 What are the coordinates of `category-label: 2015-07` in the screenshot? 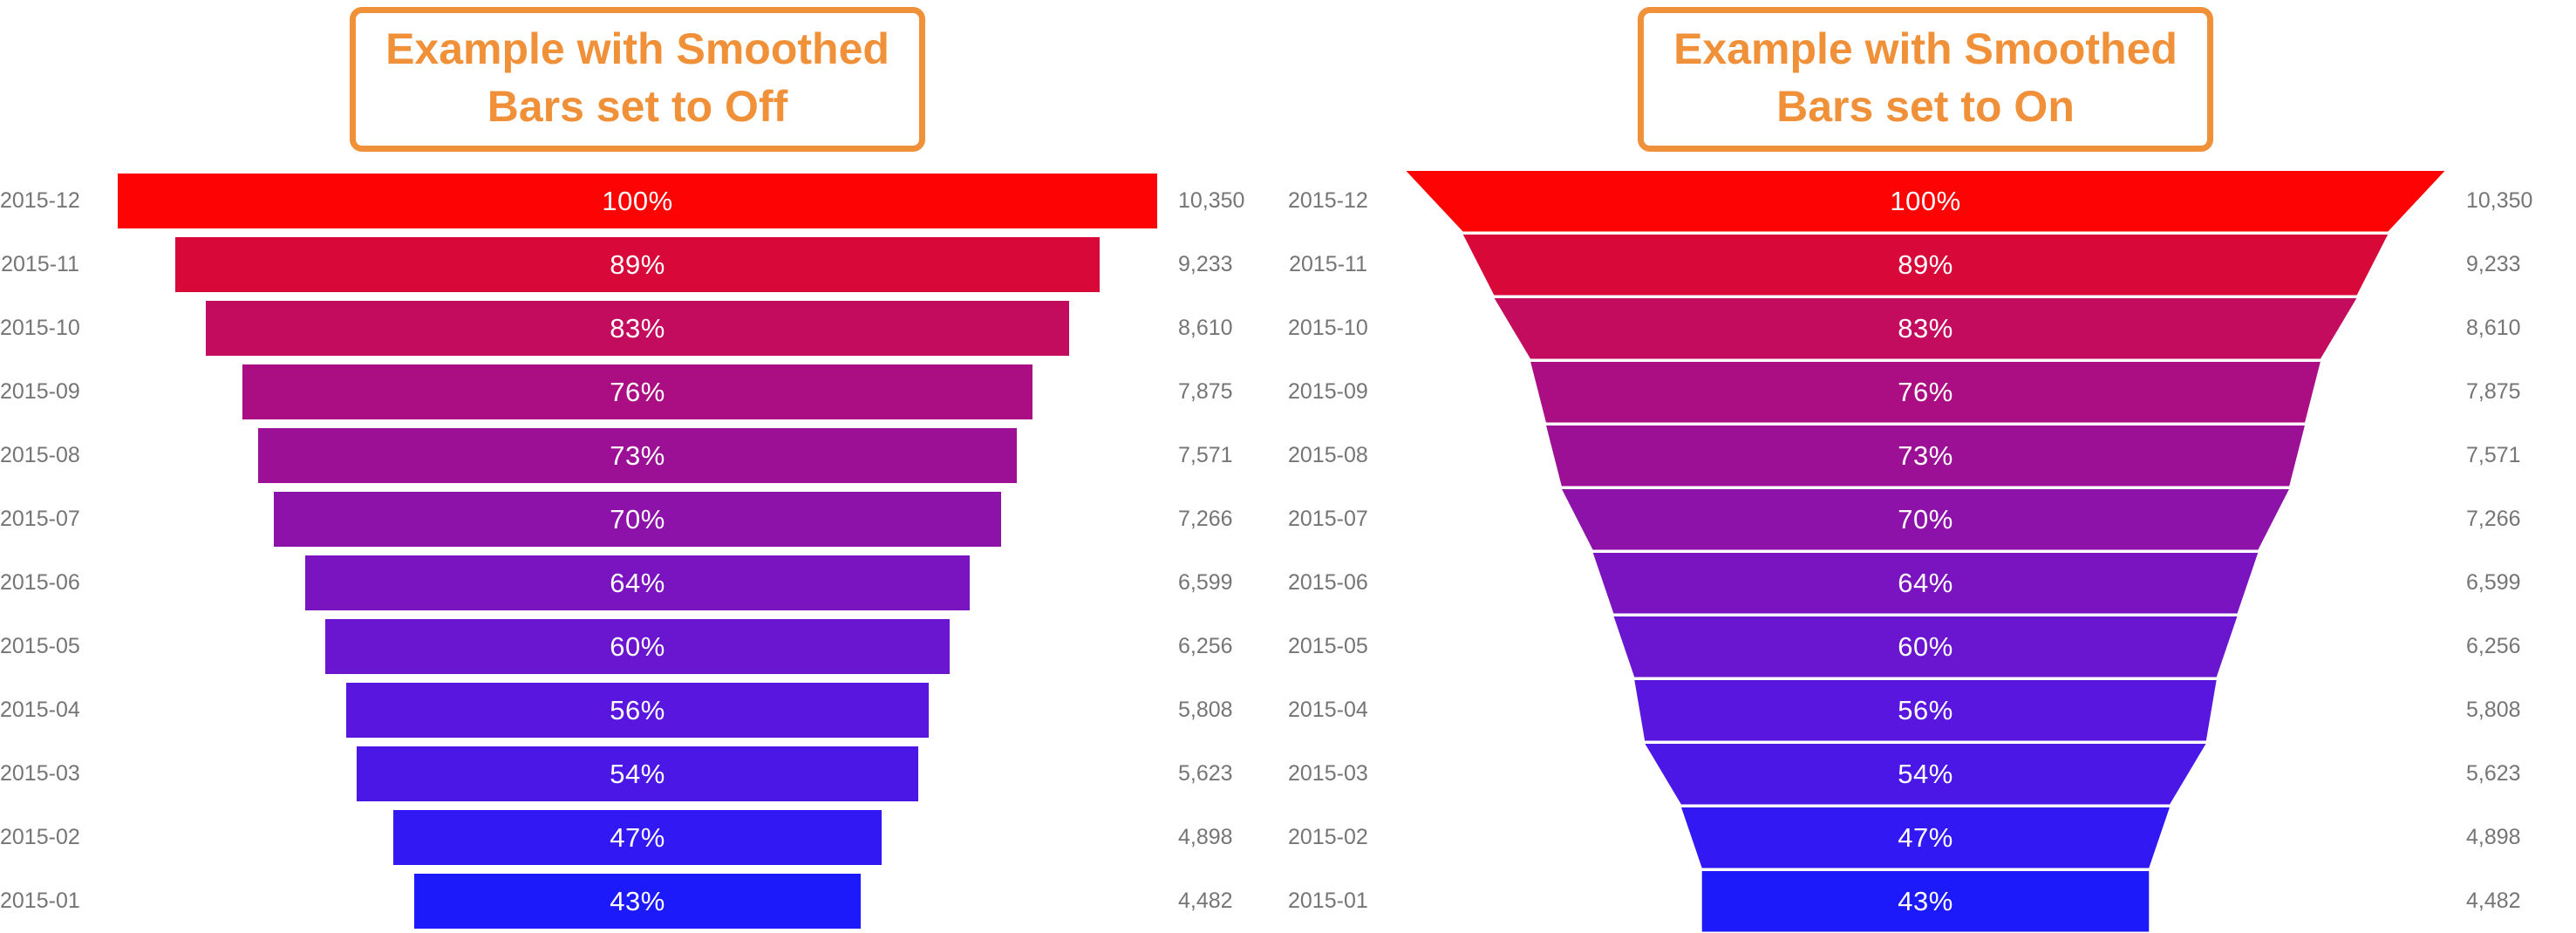 It's located at (40, 519).